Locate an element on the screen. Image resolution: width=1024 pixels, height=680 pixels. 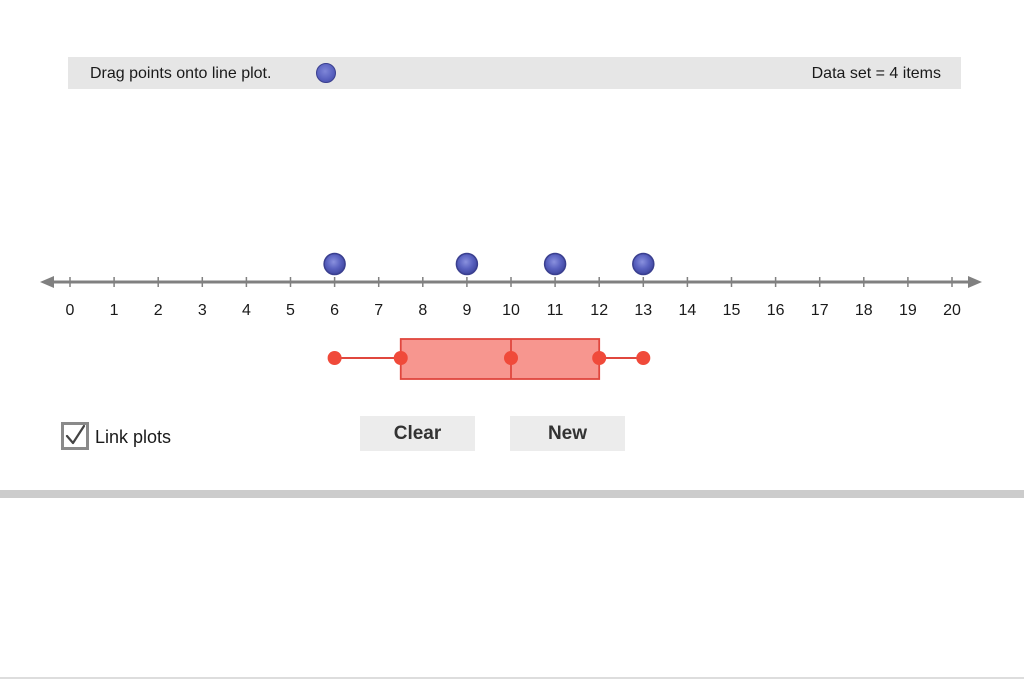
link-plots-label: Link plots is located at coordinates (133, 437).